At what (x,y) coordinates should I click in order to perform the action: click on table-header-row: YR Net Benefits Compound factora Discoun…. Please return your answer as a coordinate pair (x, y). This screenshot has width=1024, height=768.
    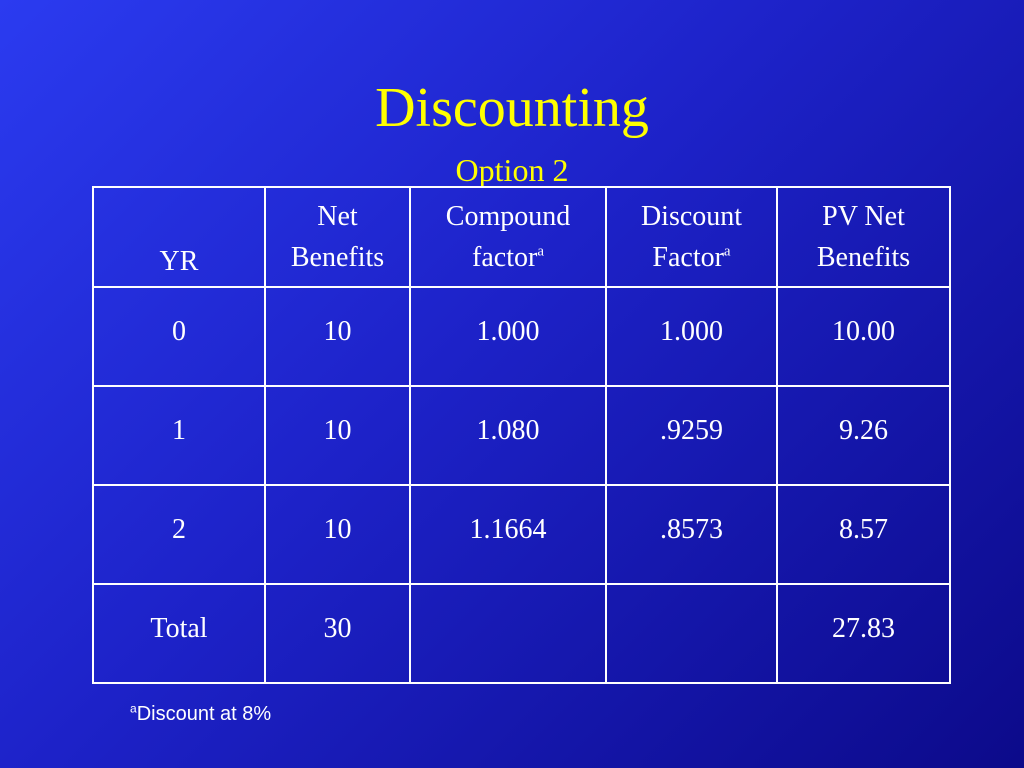
    Looking at the image, I should click on (521, 237).